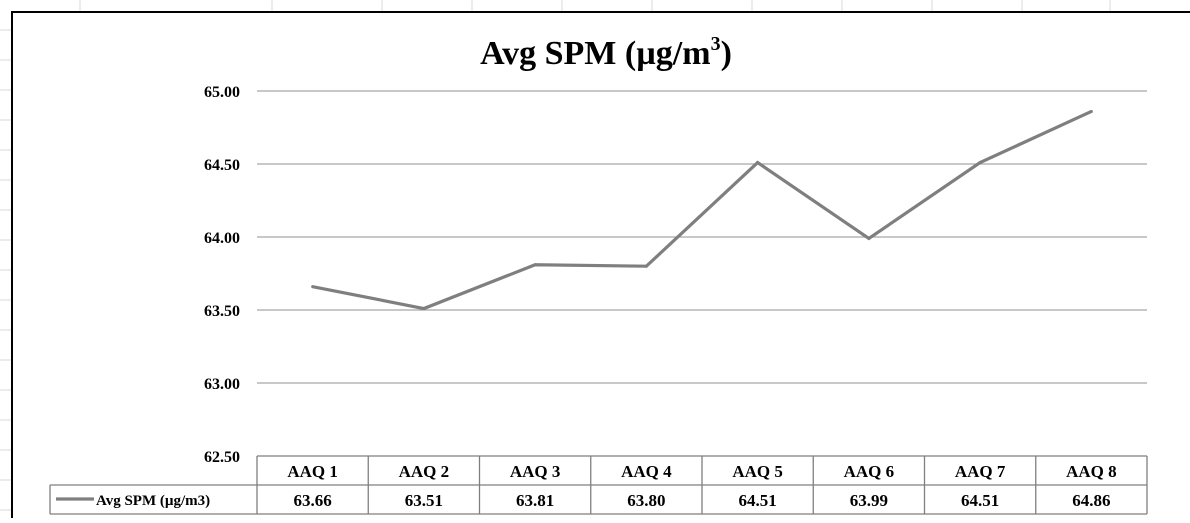 This screenshot has height=523, width=1190. I want to click on series-name: Avg SPM (µg/m3), so click(153, 501).